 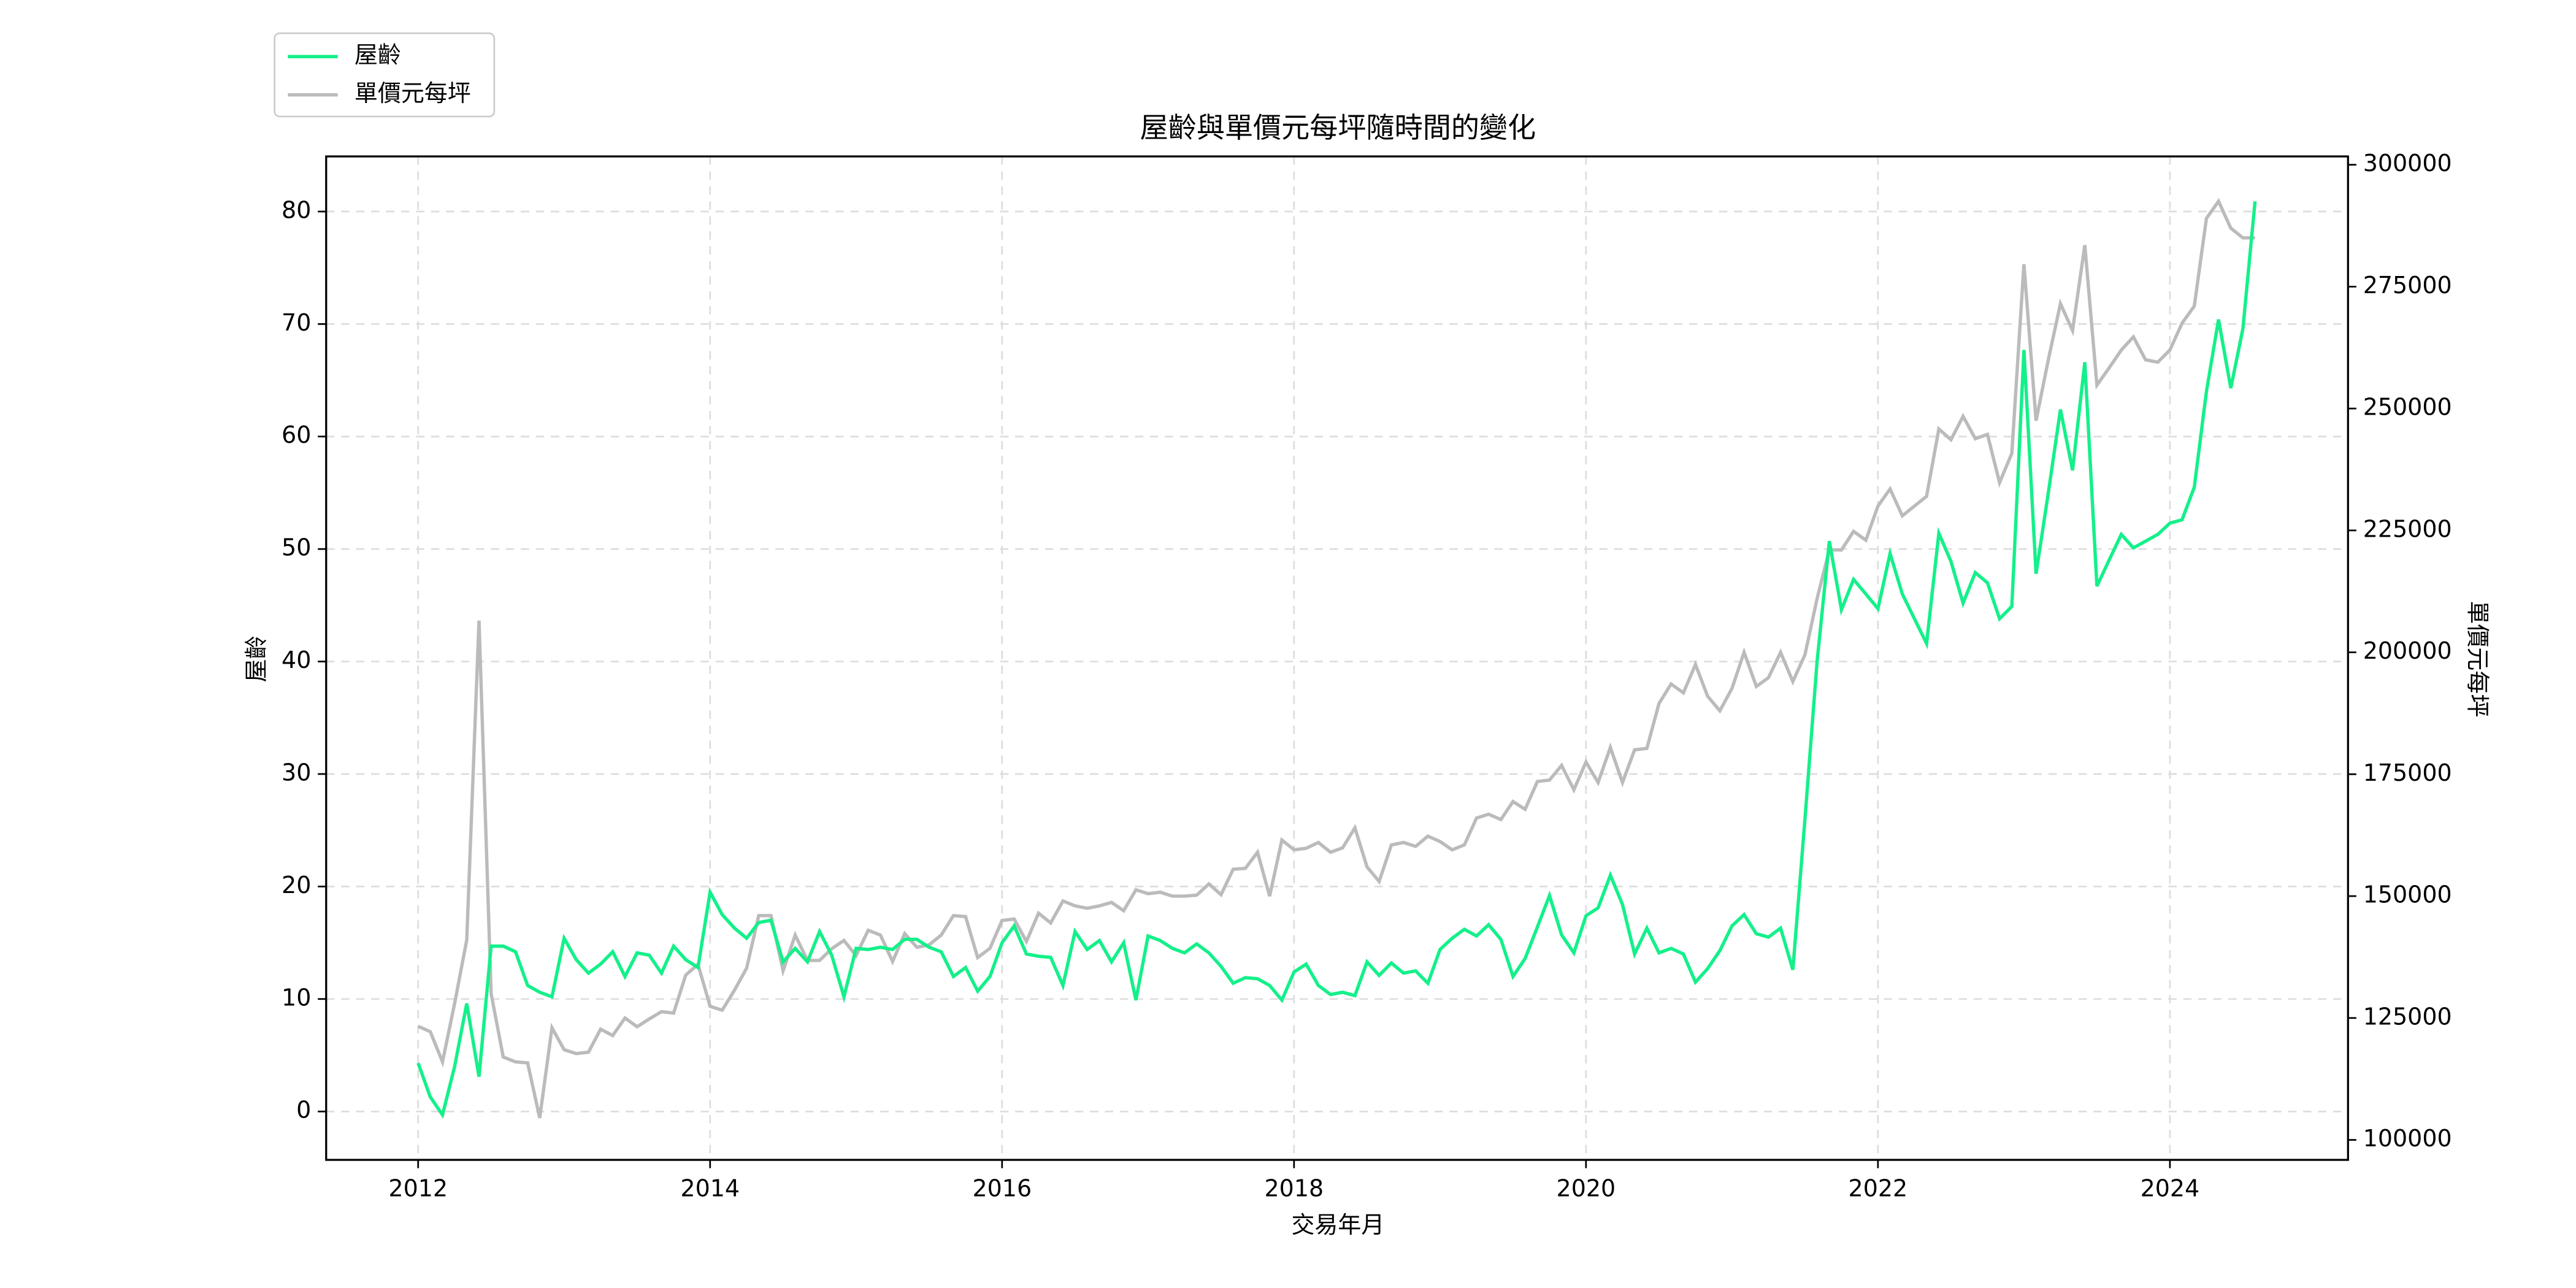 I want to click on y2-tick-label: 275000, so click(x=2407, y=285).